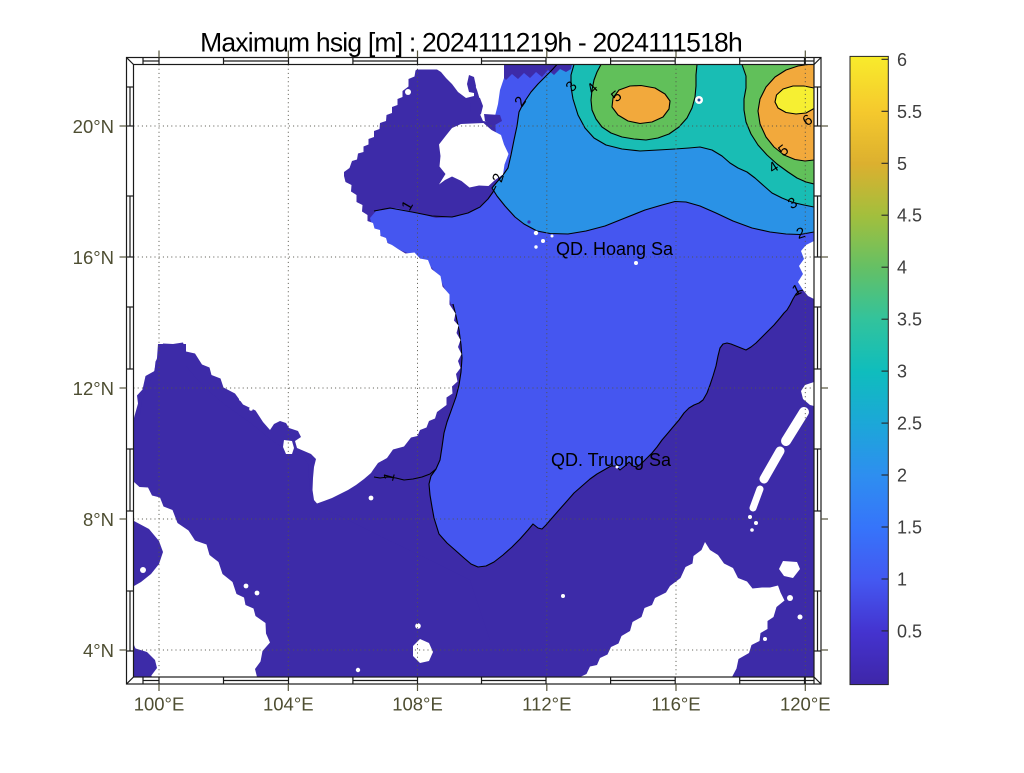 The width and height of the screenshot is (1024, 773). I want to click on svg-text: 108°E, so click(417, 704).